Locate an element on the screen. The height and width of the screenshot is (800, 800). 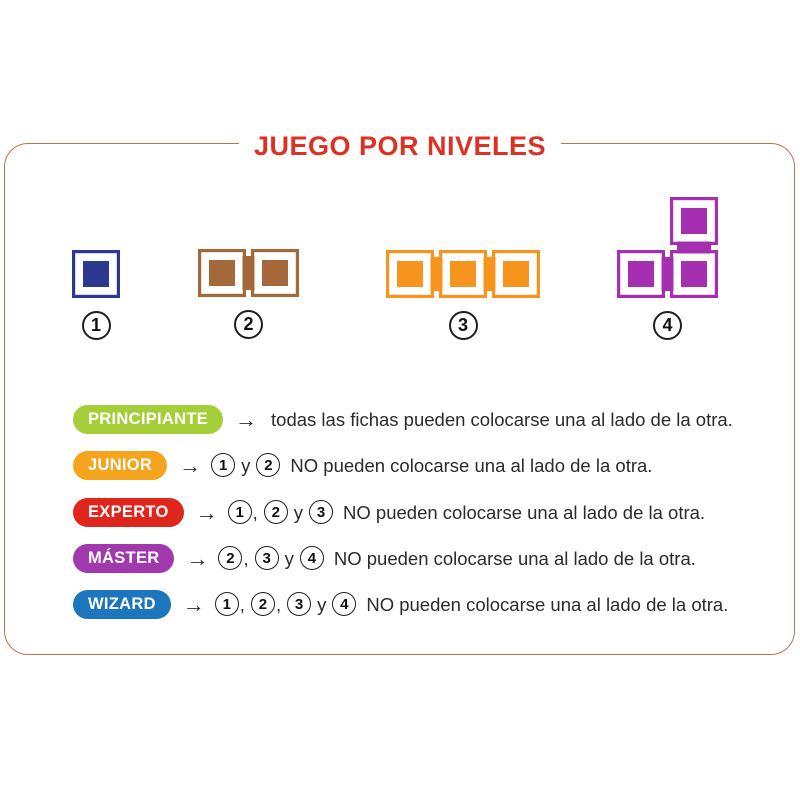
piece-1-icon is located at coordinates (96, 274).